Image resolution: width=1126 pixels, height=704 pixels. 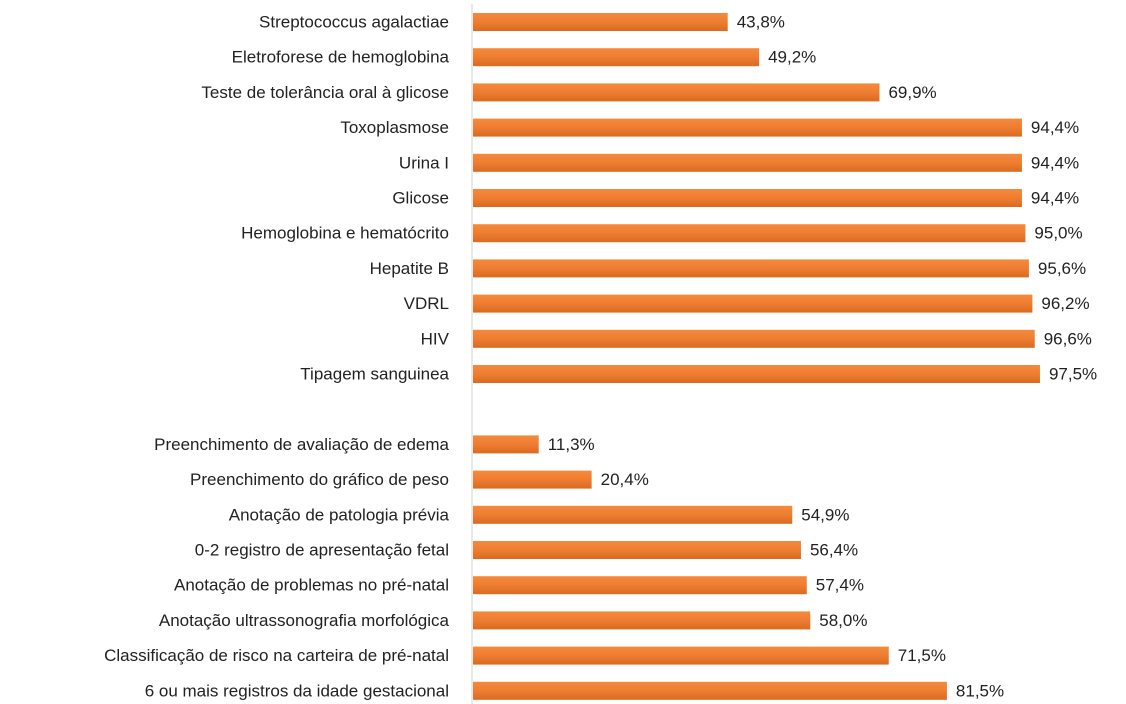 What do you see at coordinates (374, 373) in the screenshot?
I see `category-label: Tipagem sanguinea` at bounding box center [374, 373].